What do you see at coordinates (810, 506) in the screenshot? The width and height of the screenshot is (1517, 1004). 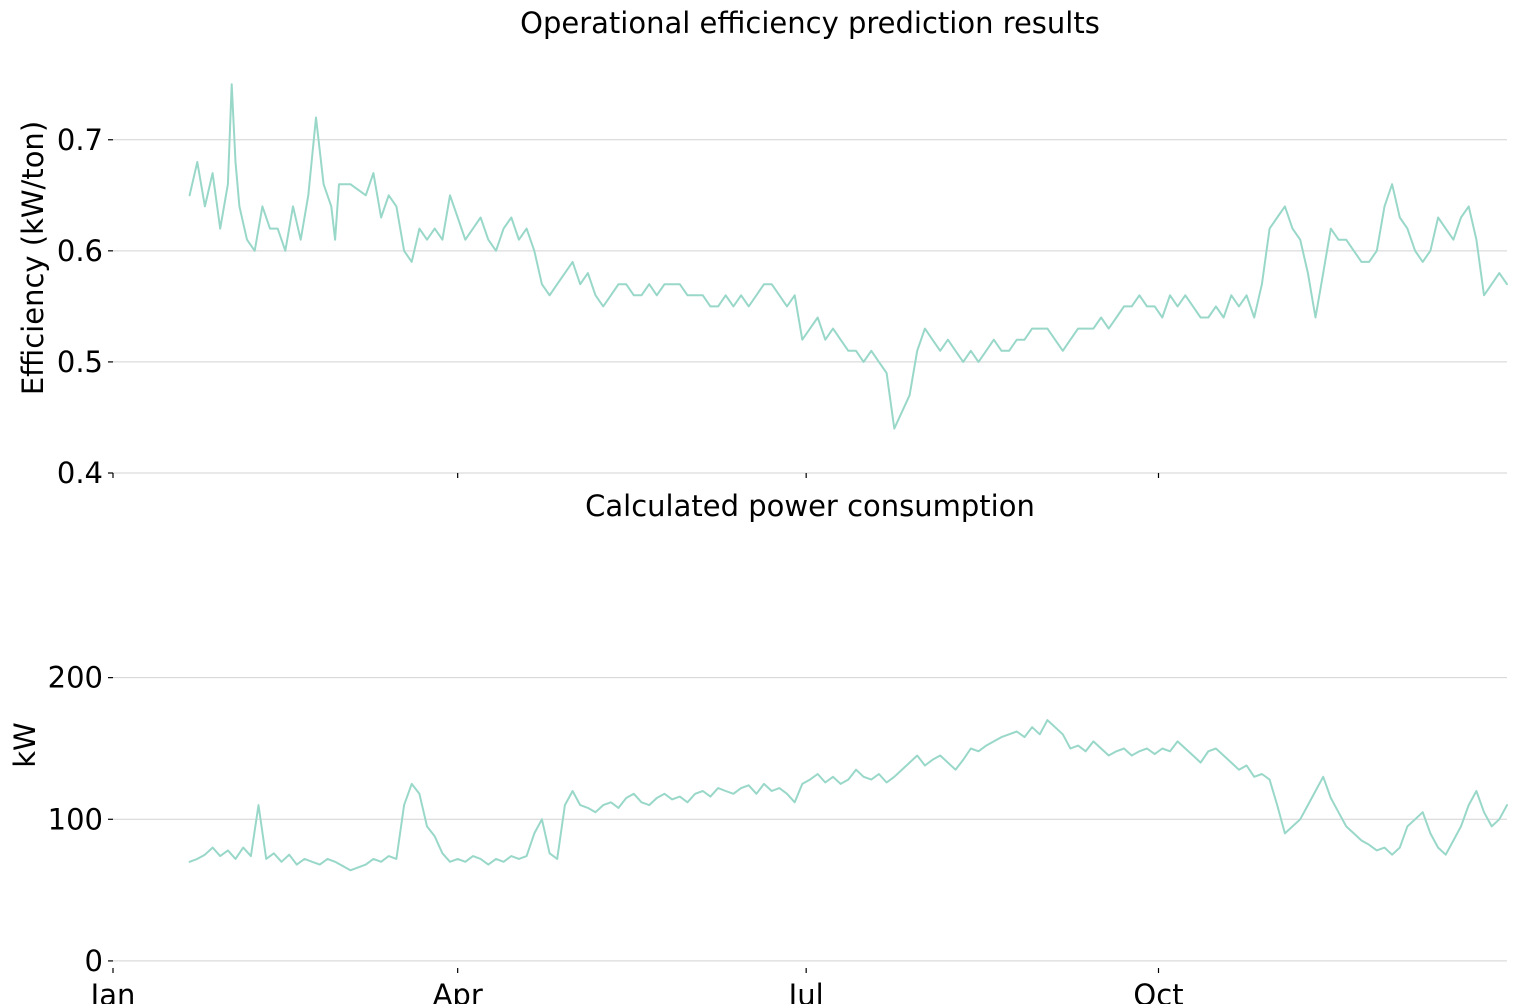 I see `power-chart-title: Calculated power consumption` at bounding box center [810, 506].